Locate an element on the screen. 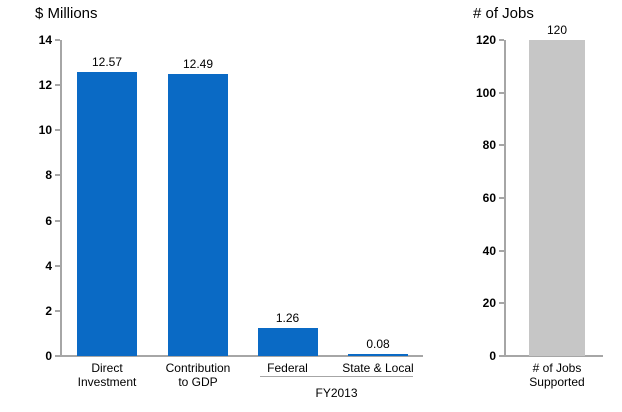  y-axis-tick-label: 2 is located at coordinates (48, 310).